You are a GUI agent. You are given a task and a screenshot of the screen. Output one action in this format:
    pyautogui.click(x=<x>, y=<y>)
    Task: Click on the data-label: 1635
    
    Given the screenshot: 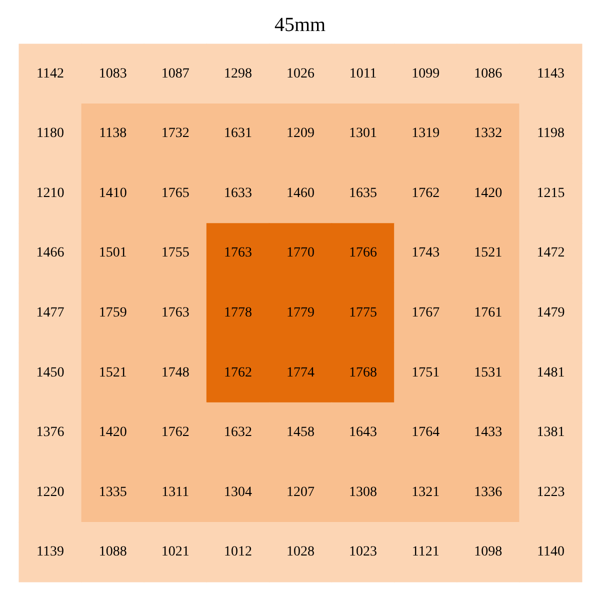 What is the action you would take?
    pyautogui.click(x=363, y=193)
    